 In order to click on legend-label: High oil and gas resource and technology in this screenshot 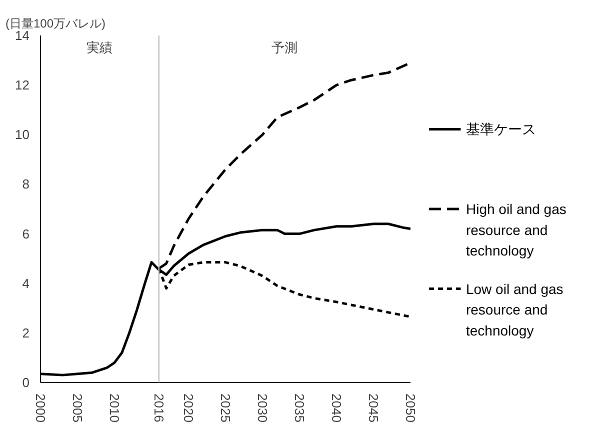, I will do `click(516, 230)`.